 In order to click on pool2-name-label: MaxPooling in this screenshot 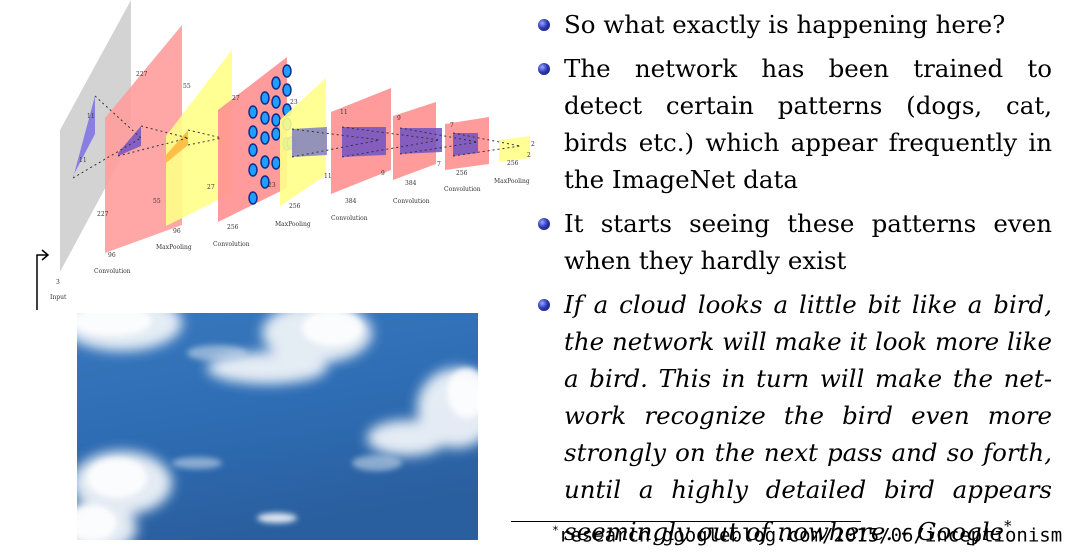, I will do `click(293, 224)`.